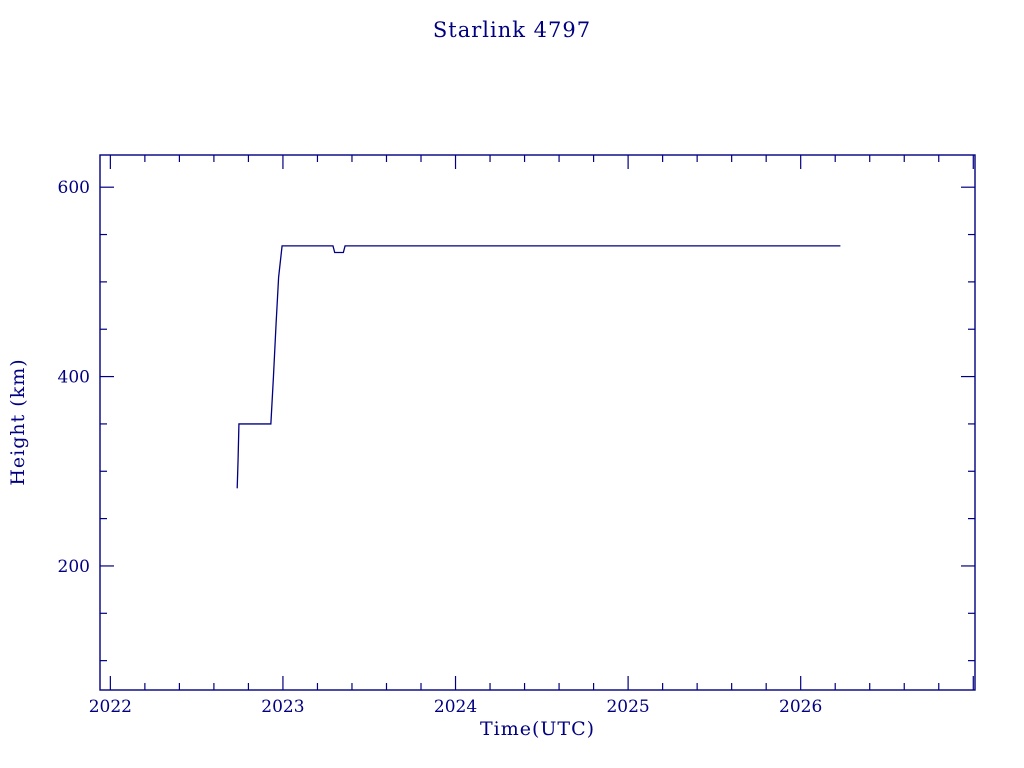  What do you see at coordinates (74, 378) in the screenshot?
I see `y-tick-label: 400` at bounding box center [74, 378].